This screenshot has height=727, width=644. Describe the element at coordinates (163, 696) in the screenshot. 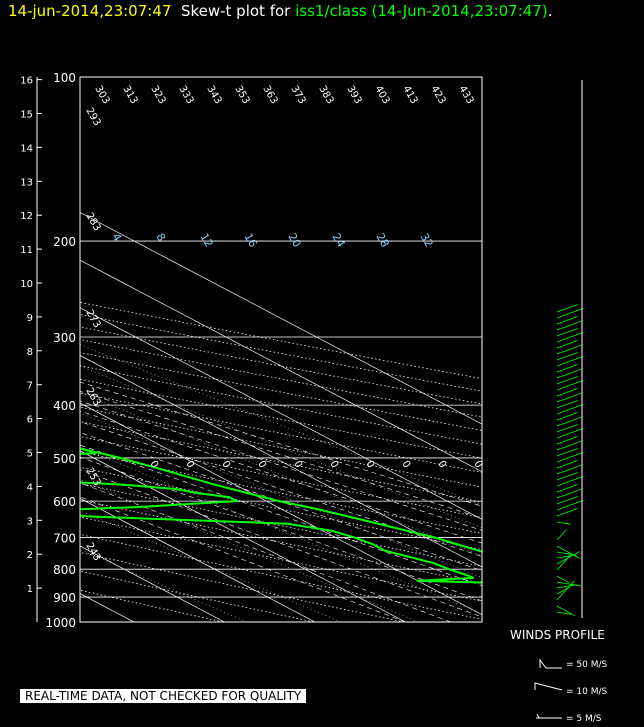

I see `quality-disclaimer: REAL-TIME DATA, NOT CHECKED FOR QUALITY` at that location.